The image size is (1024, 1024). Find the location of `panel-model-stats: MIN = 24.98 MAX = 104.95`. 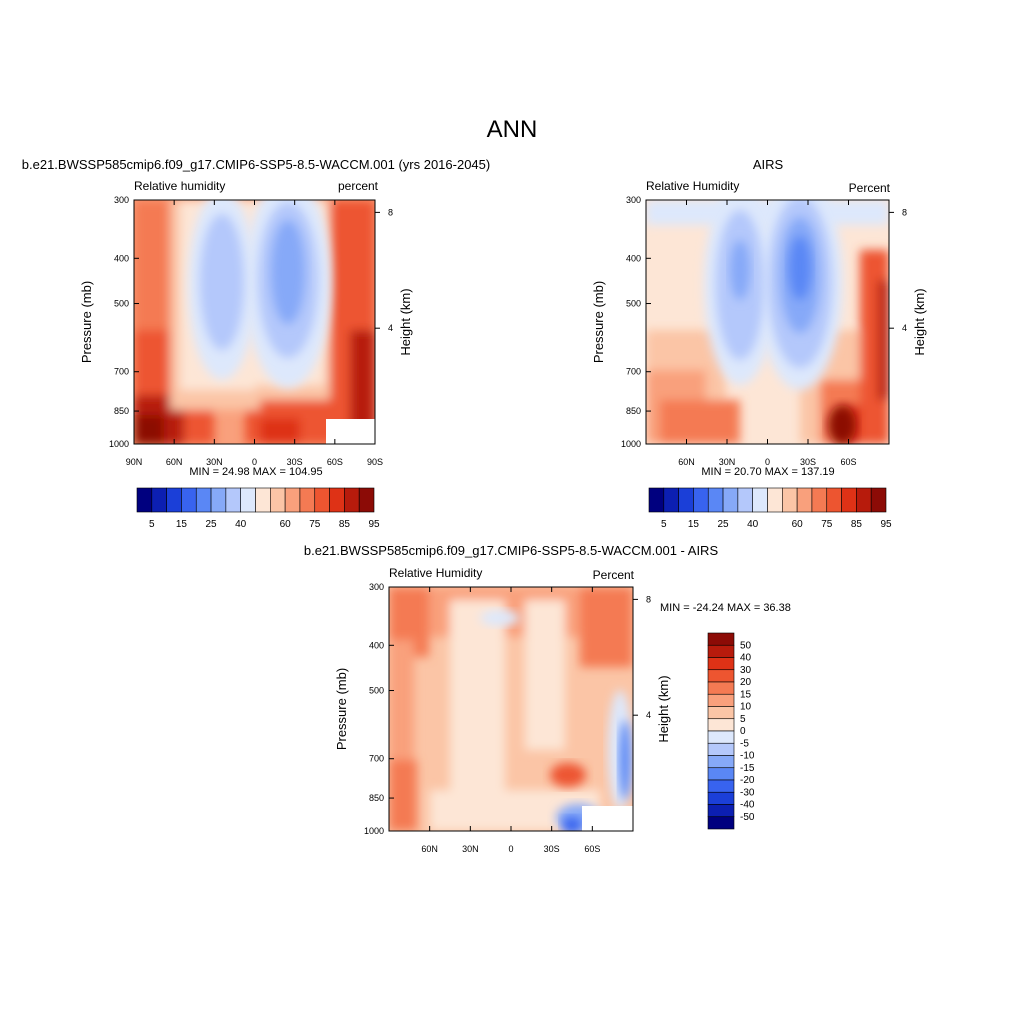

panel-model-stats: MIN = 24.98 MAX = 104.95 is located at coordinates (255, 472).